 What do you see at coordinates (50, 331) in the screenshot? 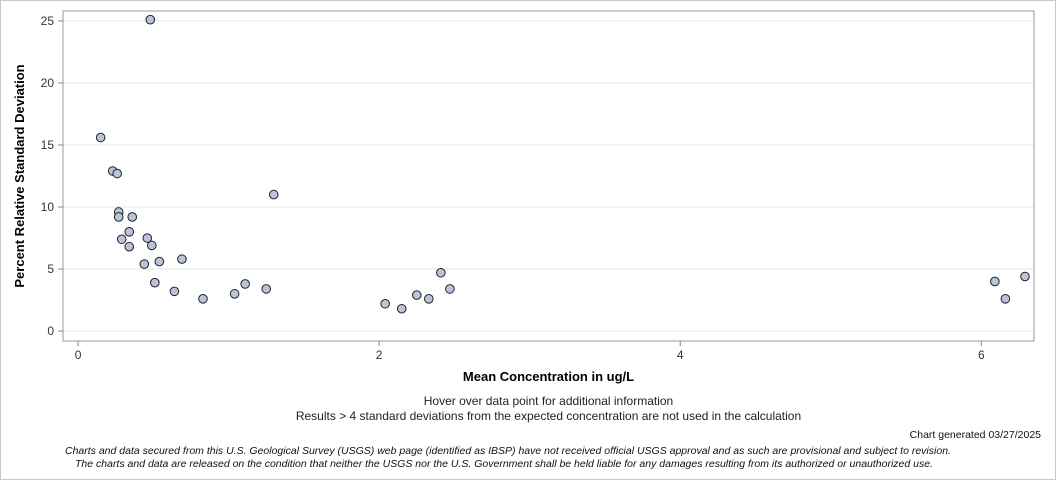
I see `y-tick-label: 0` at bounding box center [50, 331].